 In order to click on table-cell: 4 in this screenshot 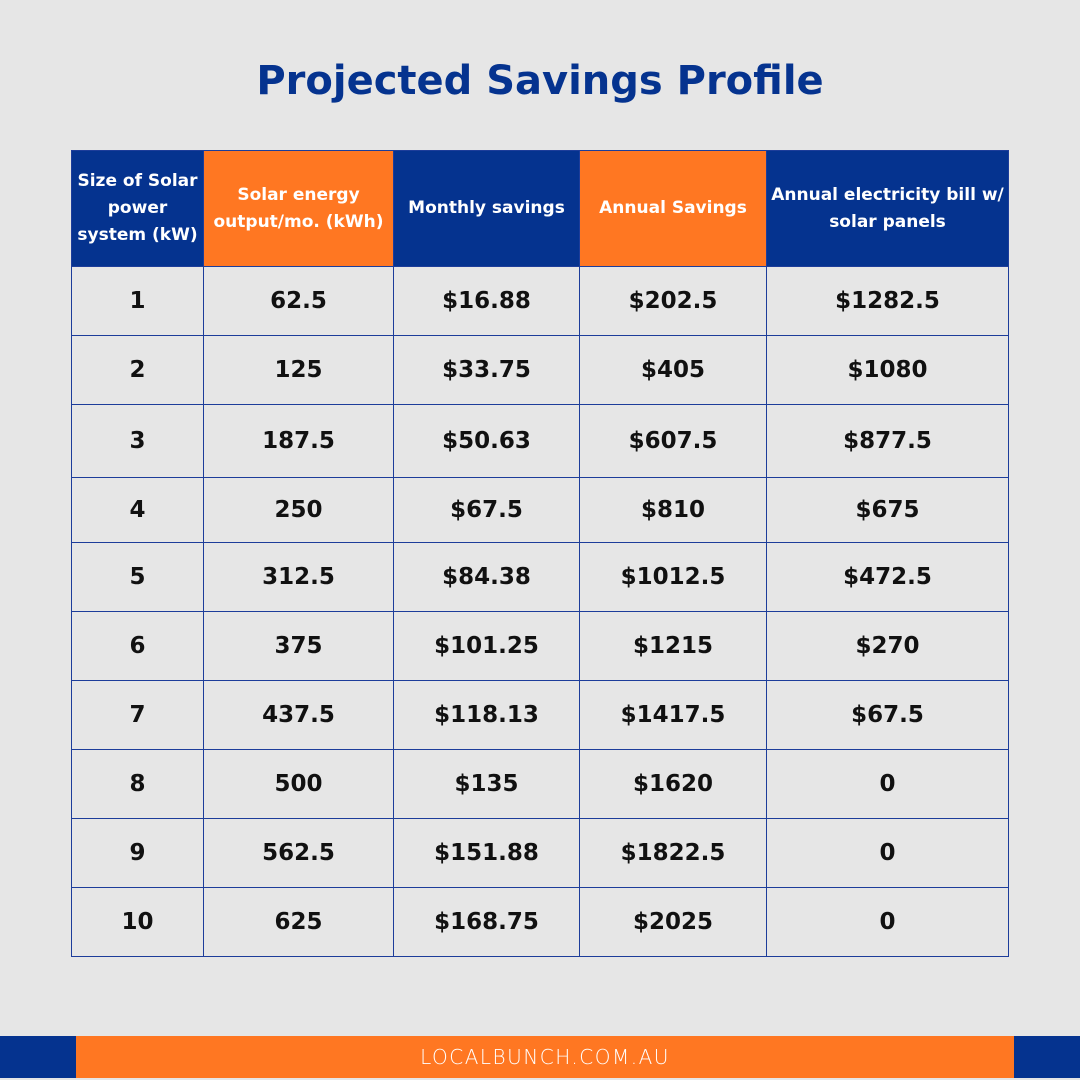, I will do `click(137, 510)`.